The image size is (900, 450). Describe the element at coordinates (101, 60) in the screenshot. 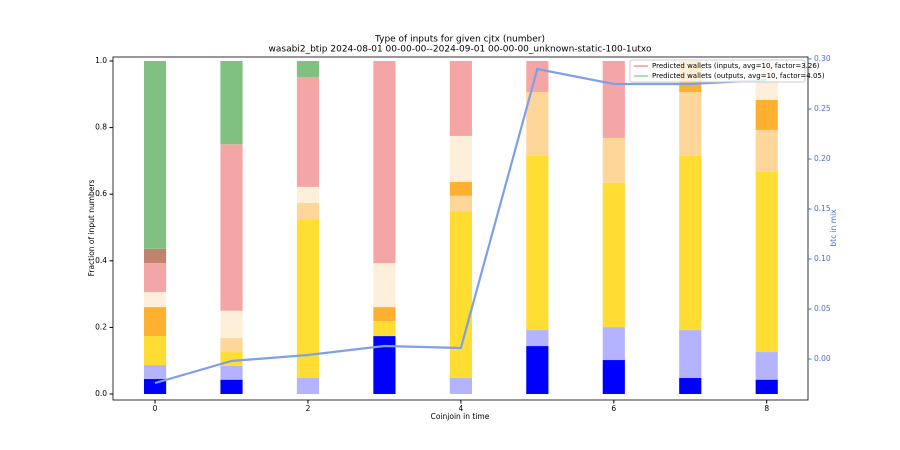

I see `y-tick-label: 1.0` at that location.